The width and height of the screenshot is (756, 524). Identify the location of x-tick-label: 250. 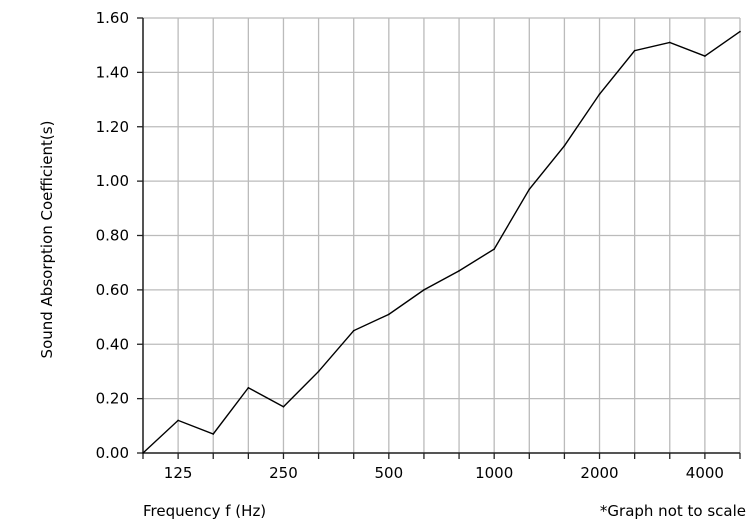
(283, 473).